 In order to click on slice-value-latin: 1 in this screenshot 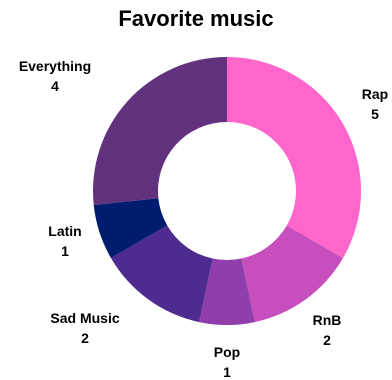, I will do `click(65, 251)`.